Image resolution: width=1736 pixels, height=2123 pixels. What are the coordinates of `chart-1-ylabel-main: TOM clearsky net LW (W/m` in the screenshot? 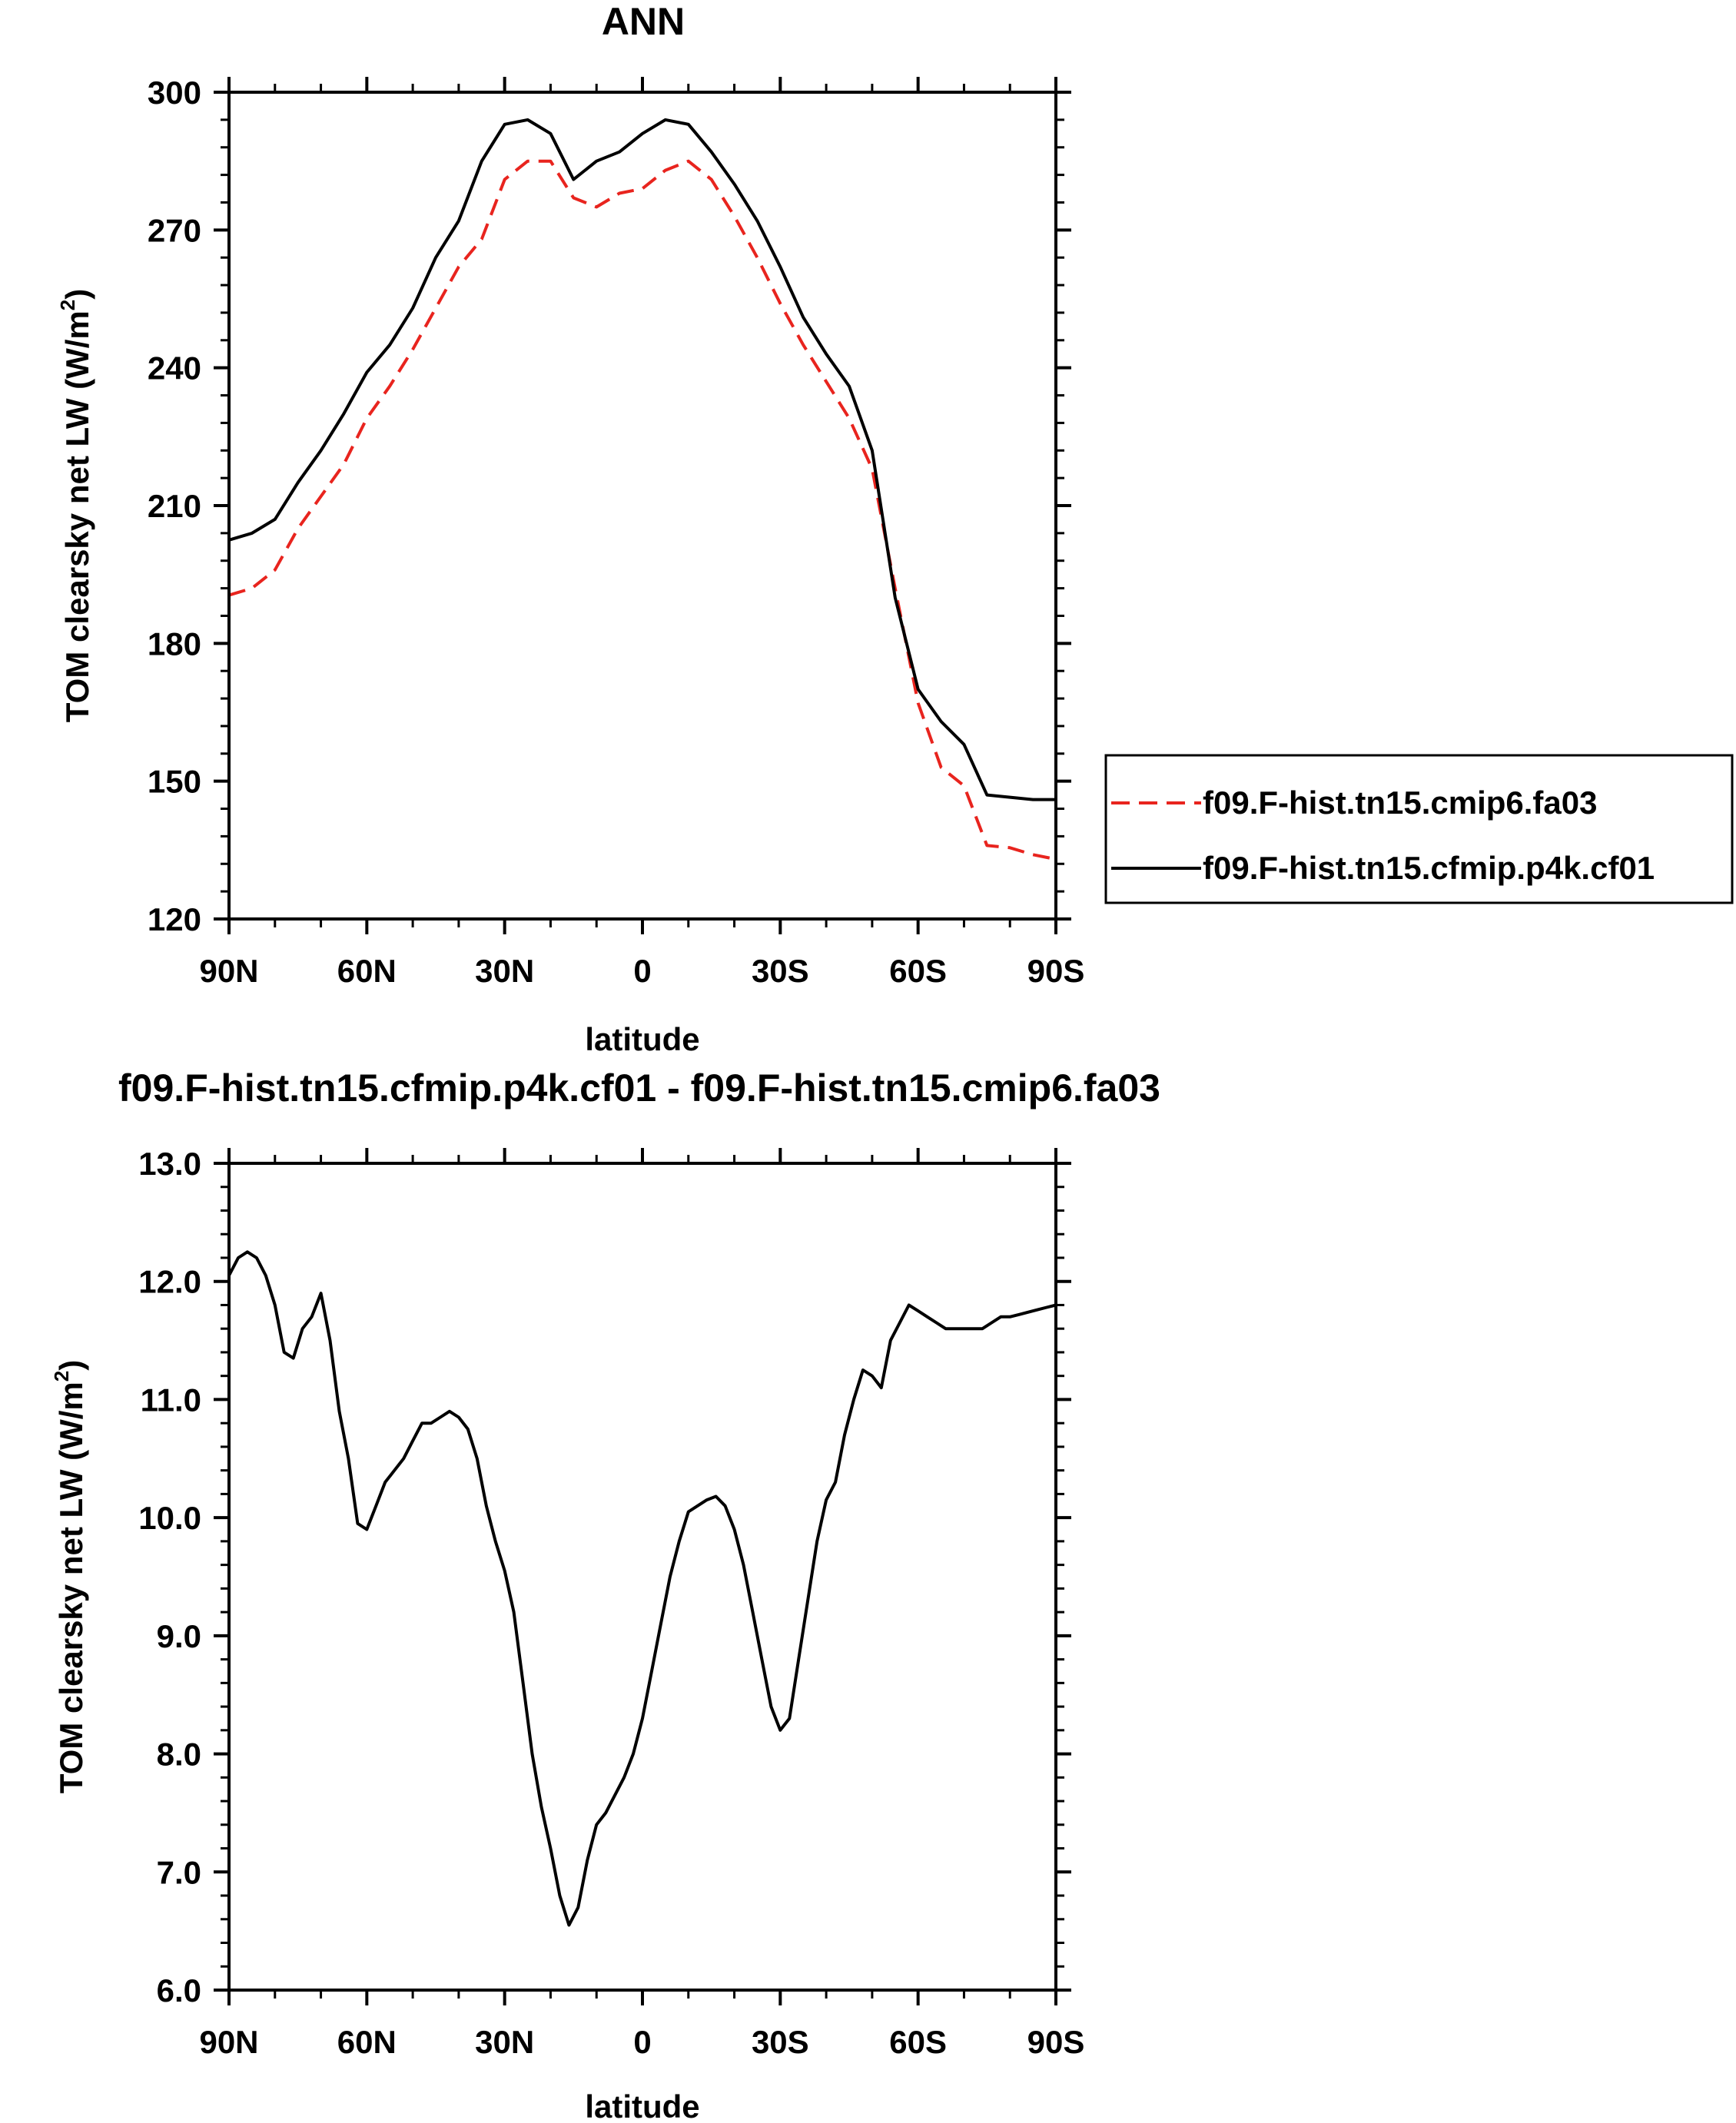 It's located at (77, 516).